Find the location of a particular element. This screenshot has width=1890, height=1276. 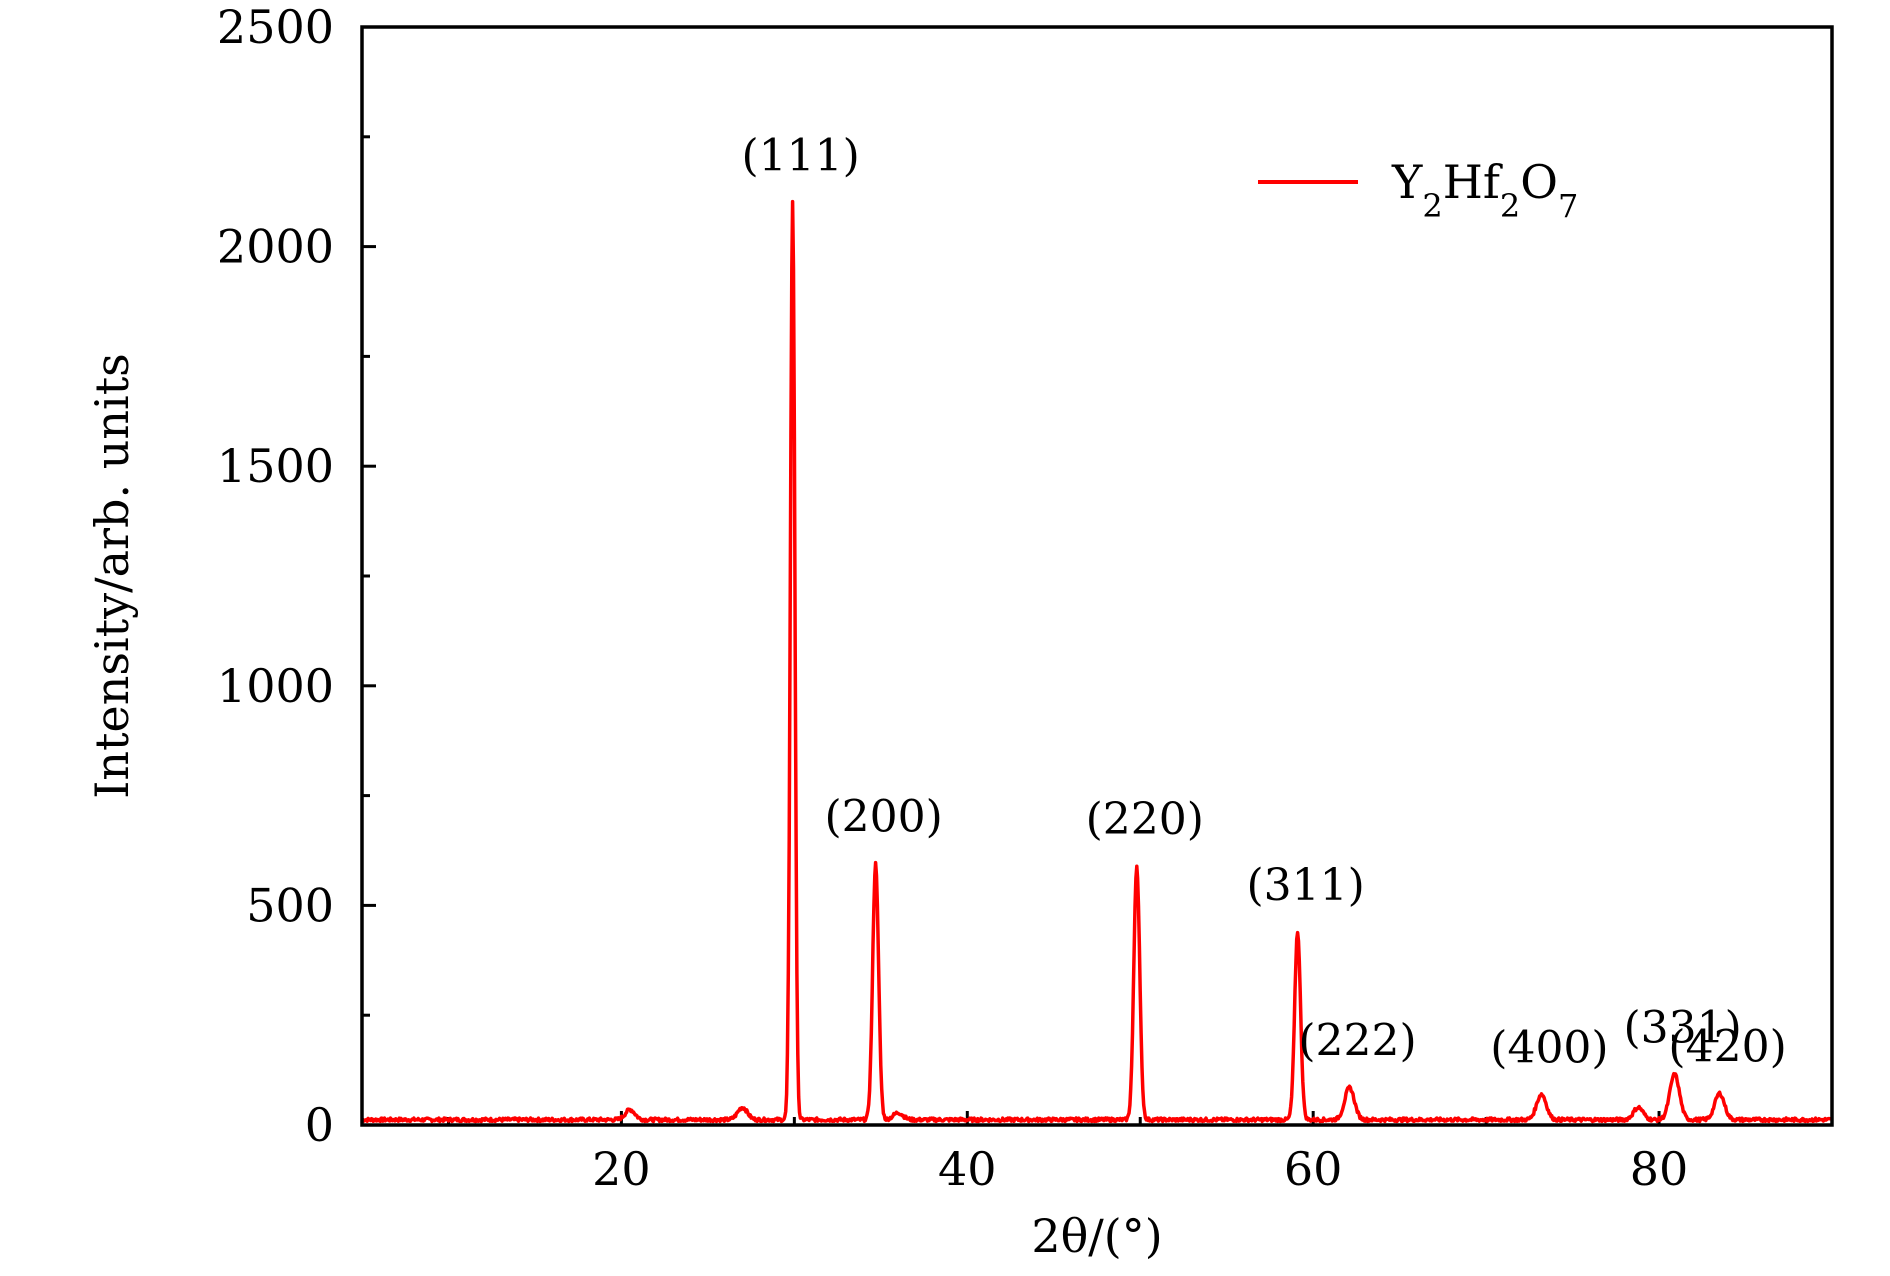

x-tick-label: 60 is located at coordinates (1313, 1169).